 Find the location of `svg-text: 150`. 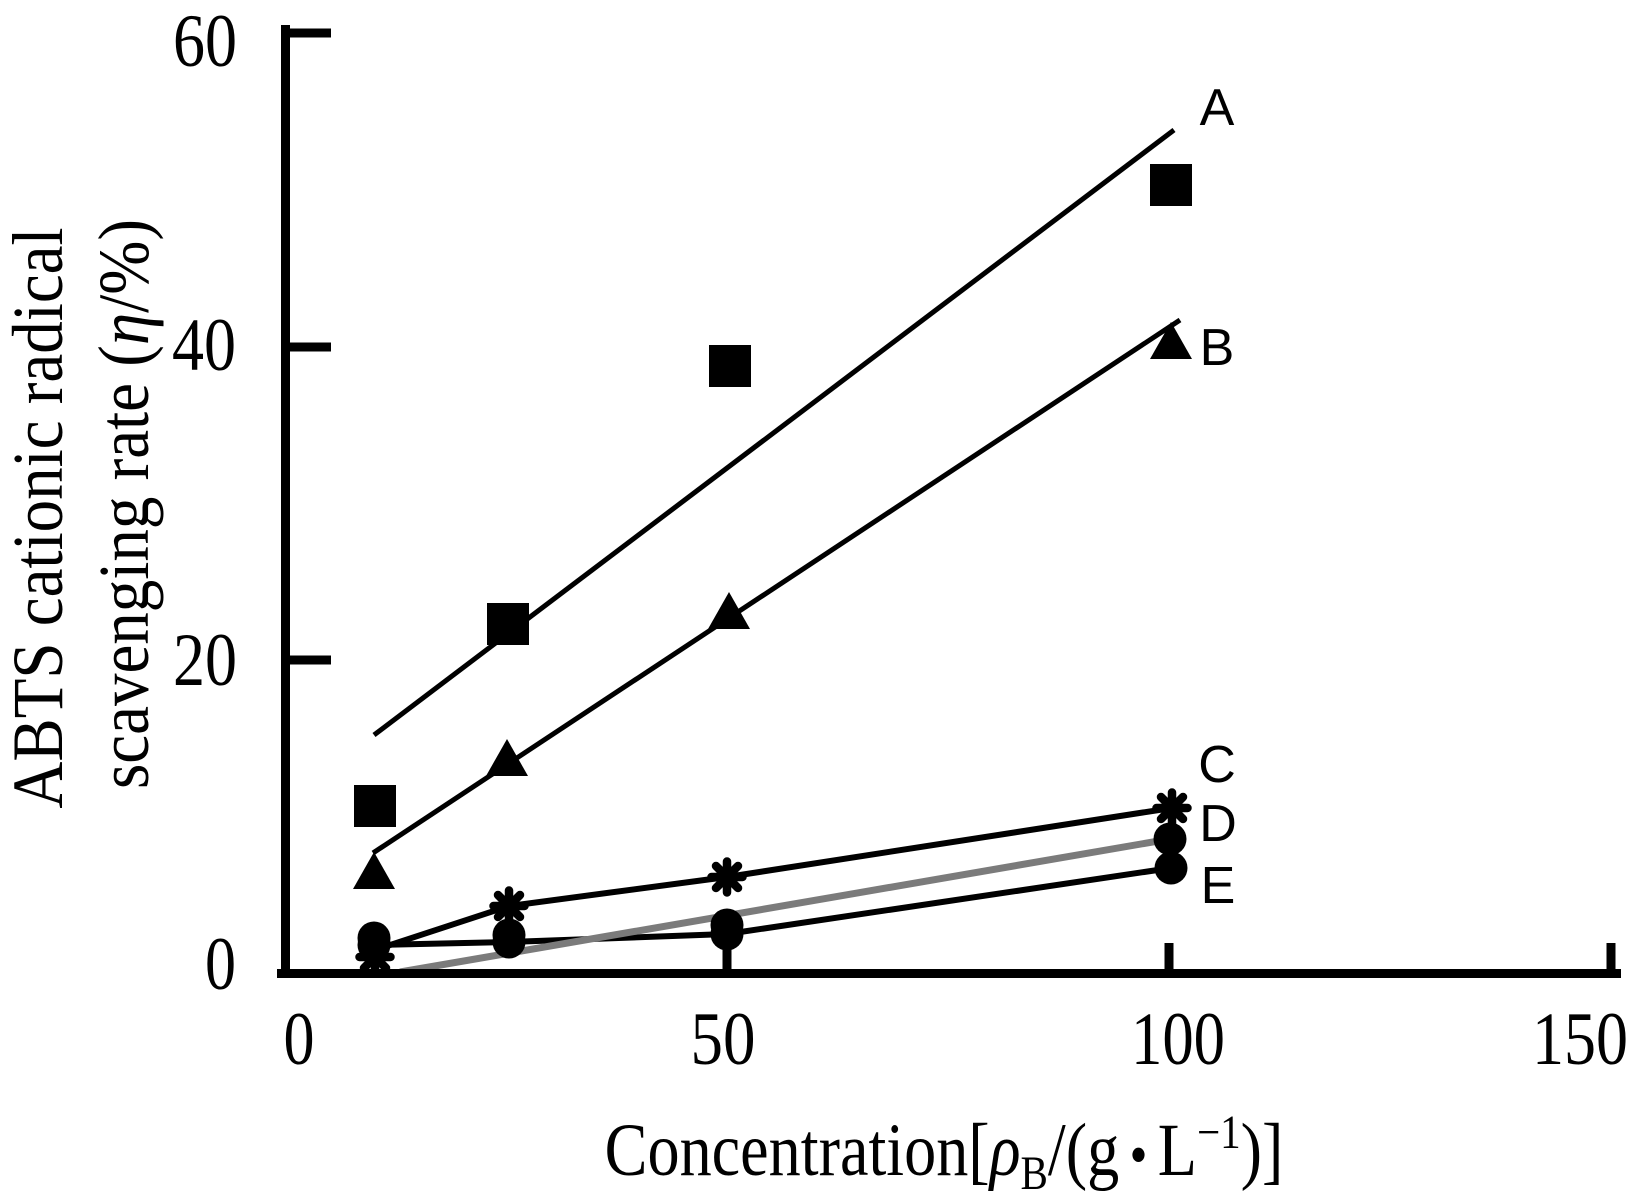

svg-text: 150 is located at coordinates (1580, 1039).